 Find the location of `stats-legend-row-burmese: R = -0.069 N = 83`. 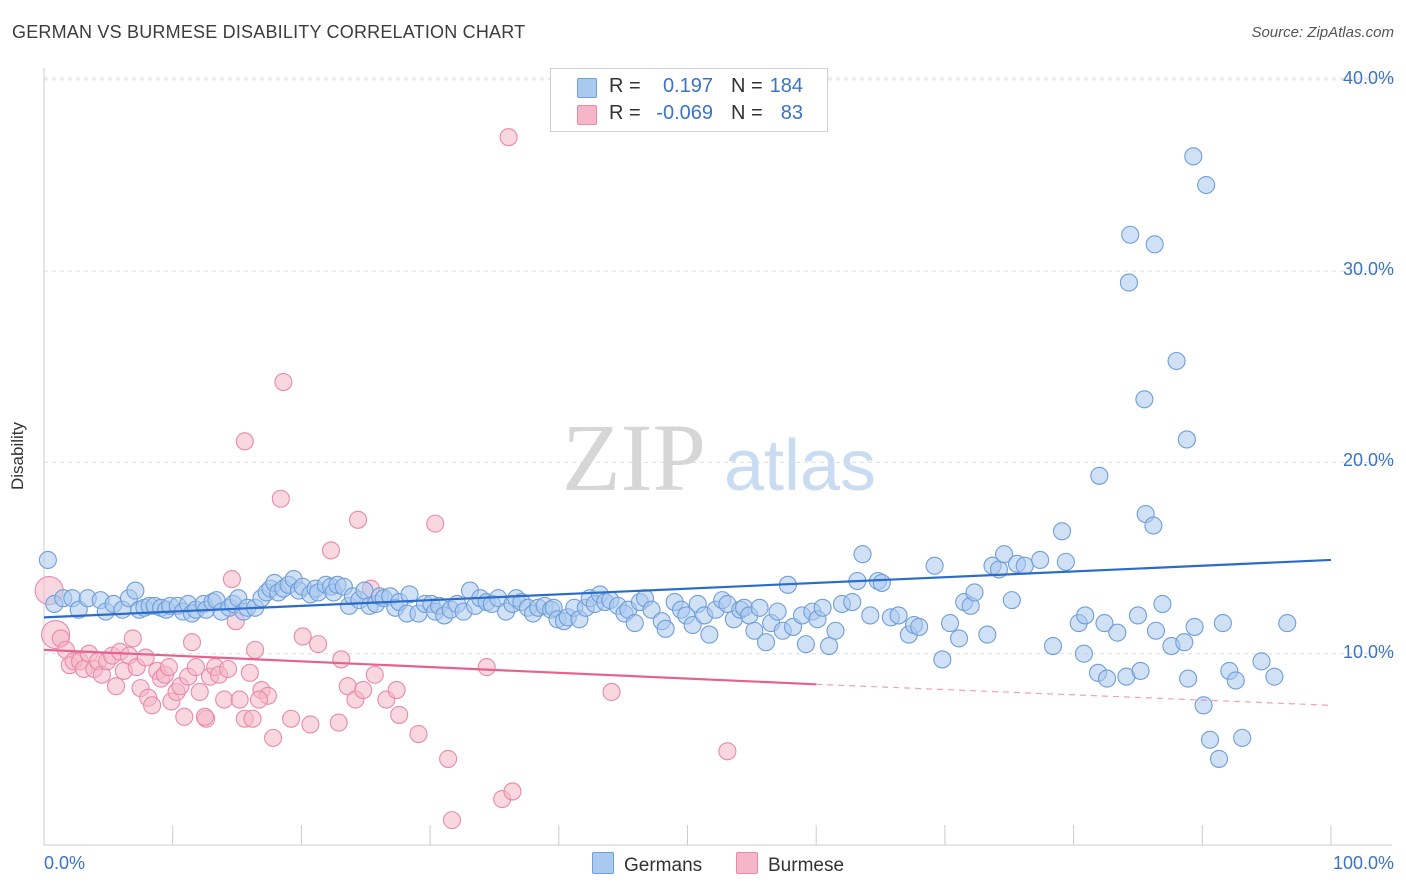

stats-legend-row-burmese: R = -0.069 N = 83 is located at coordinates (689, 115).